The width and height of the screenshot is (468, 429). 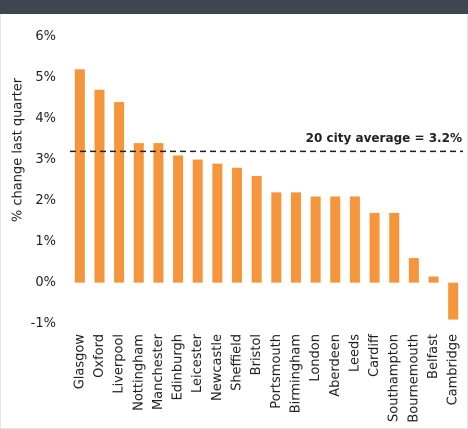 What do you see at coordinates (276, 371) in the screenshot?
I see `x-tick-label: Portsmouth` at bounding box center [276, 371].